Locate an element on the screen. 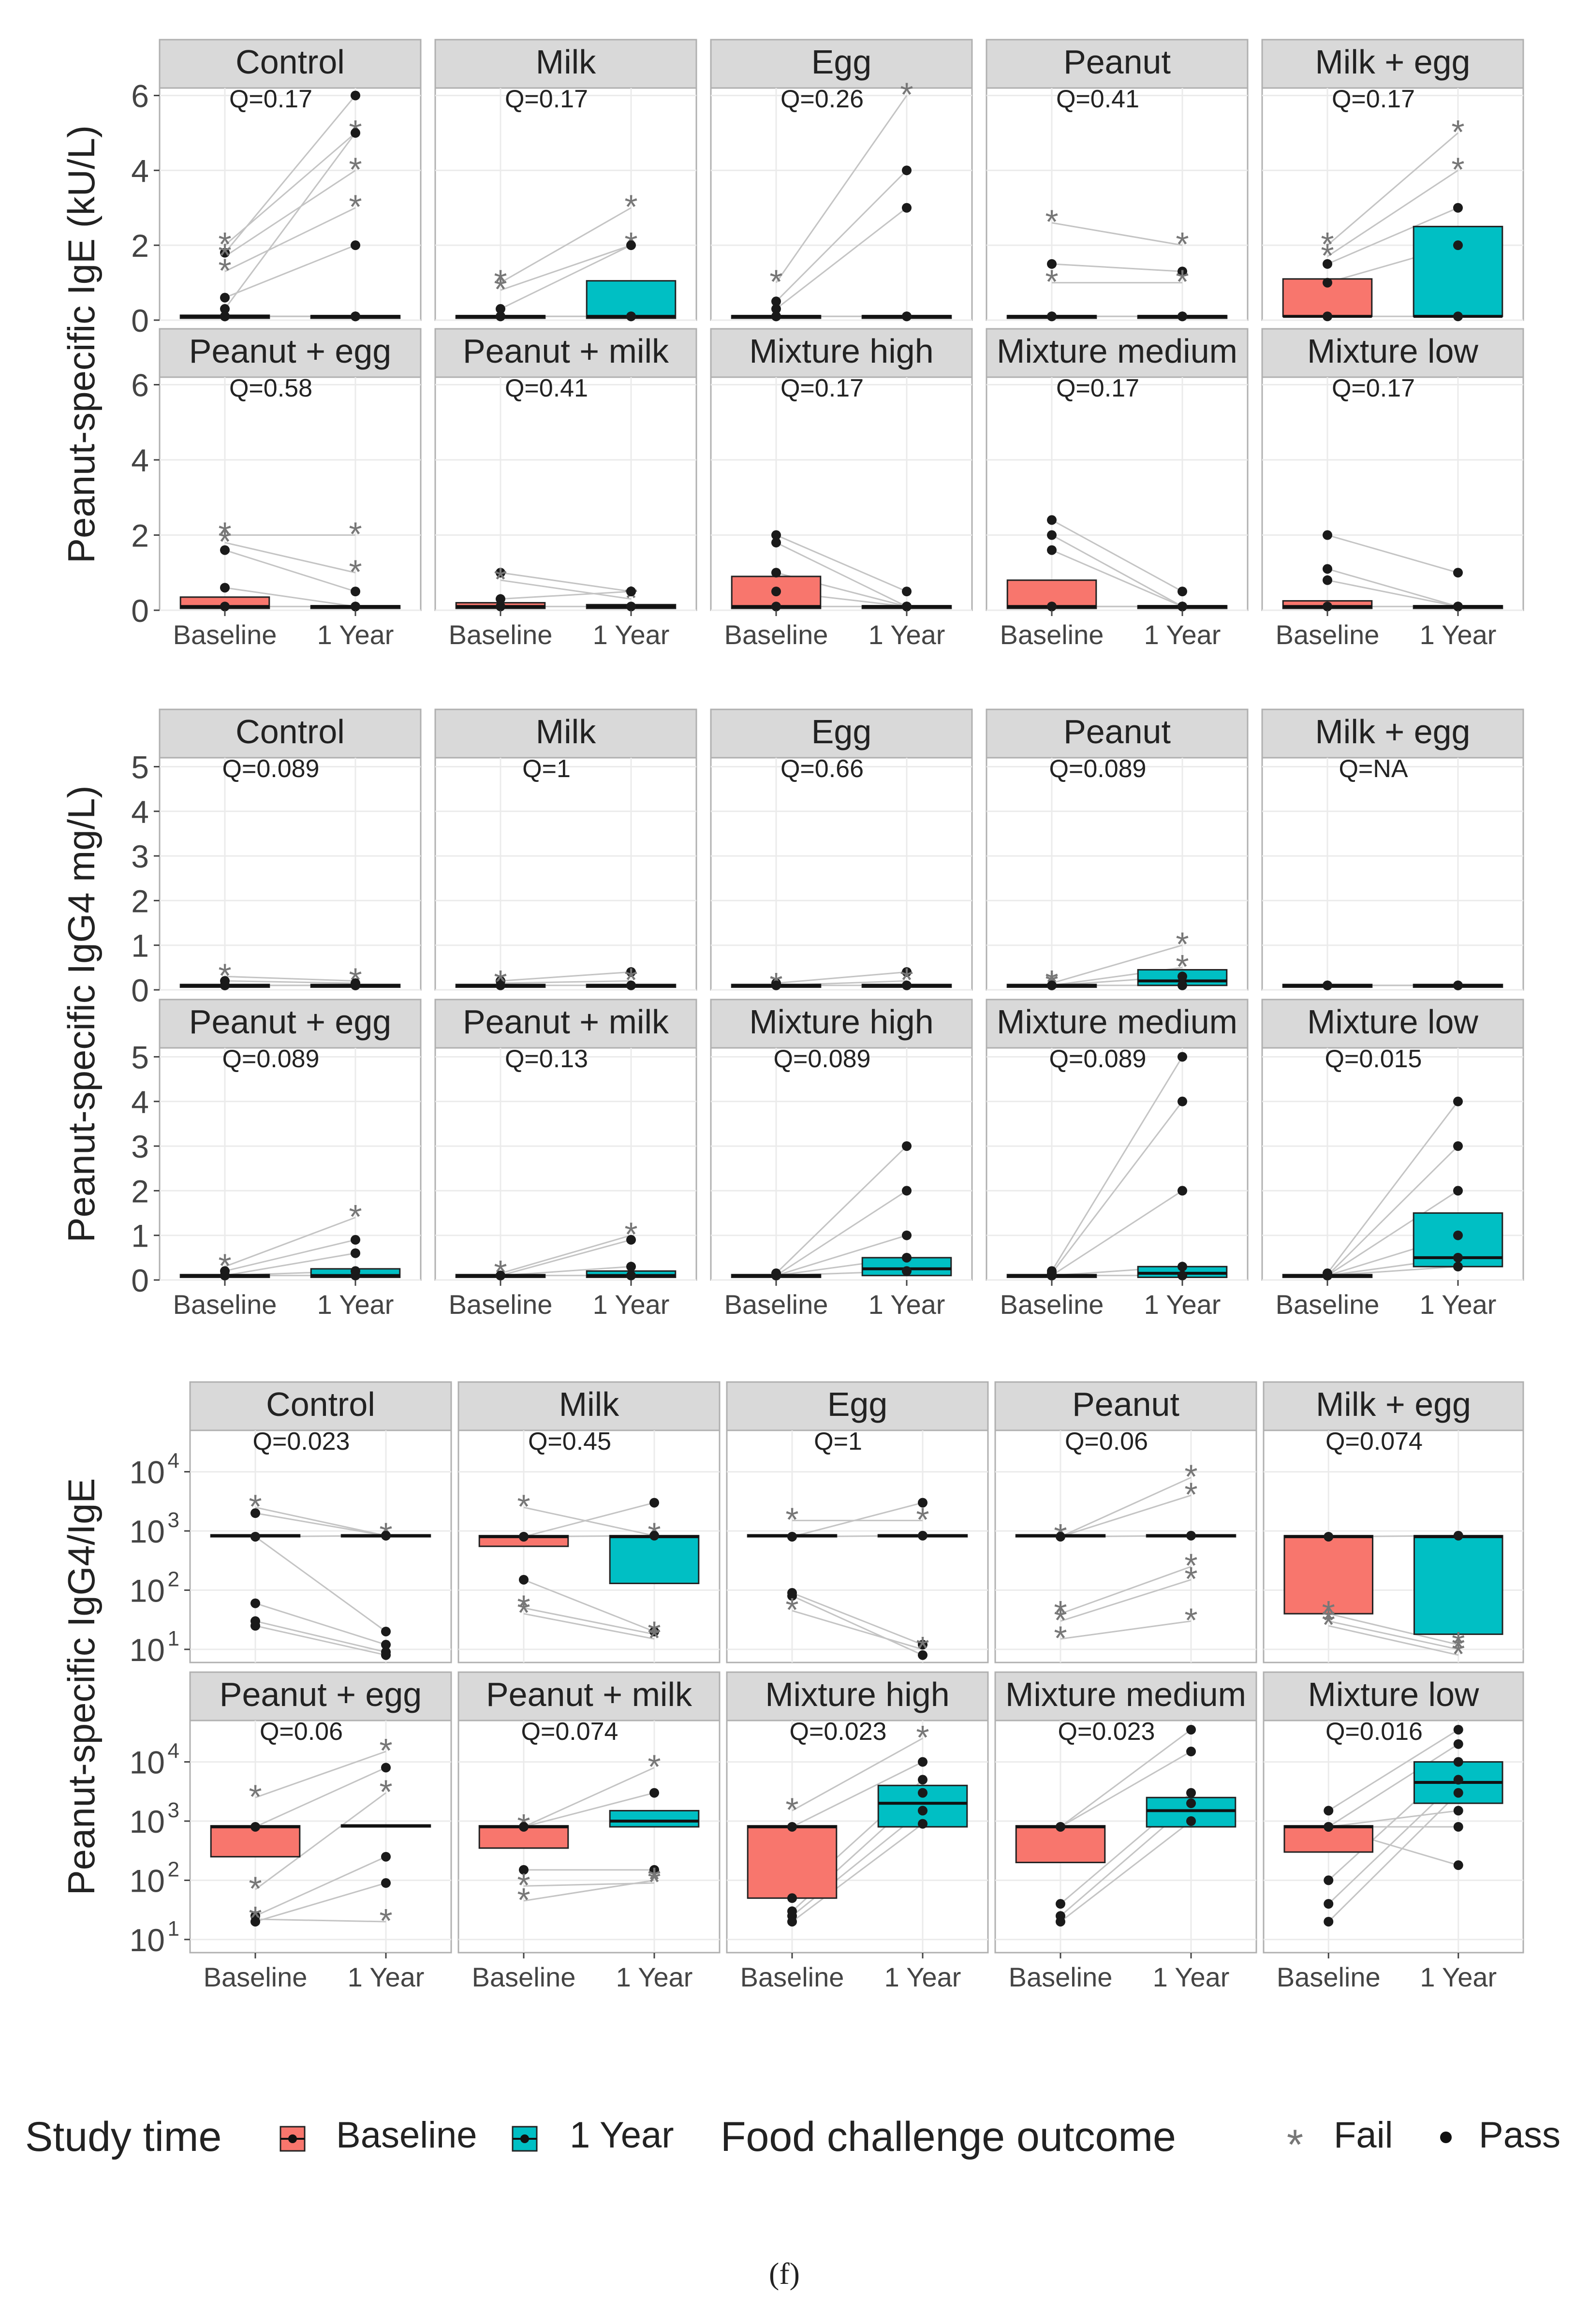 Image resolution: width=1590 pixels, height=2324 pixels. y-axis-title: Peanut-specific IgE (kU/L) is located at coordinates (81, 344).